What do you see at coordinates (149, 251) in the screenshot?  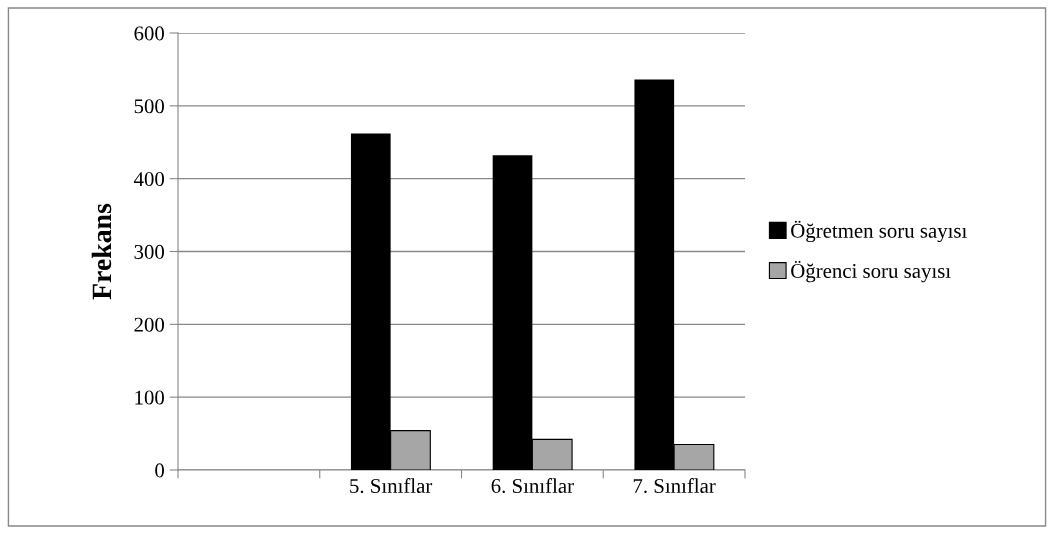 I see `y-tick-label: 300` at bounding box center [149, 251].